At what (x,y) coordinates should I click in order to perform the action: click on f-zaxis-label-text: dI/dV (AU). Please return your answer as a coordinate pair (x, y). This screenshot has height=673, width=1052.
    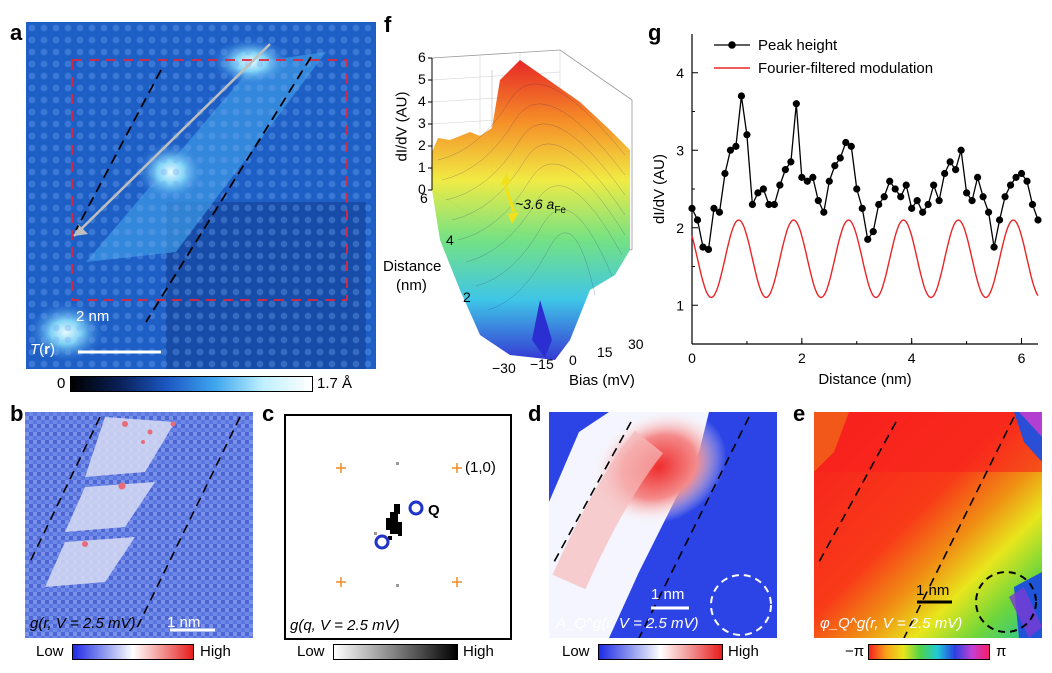
    Looking at the image, I should click on (402, 126).